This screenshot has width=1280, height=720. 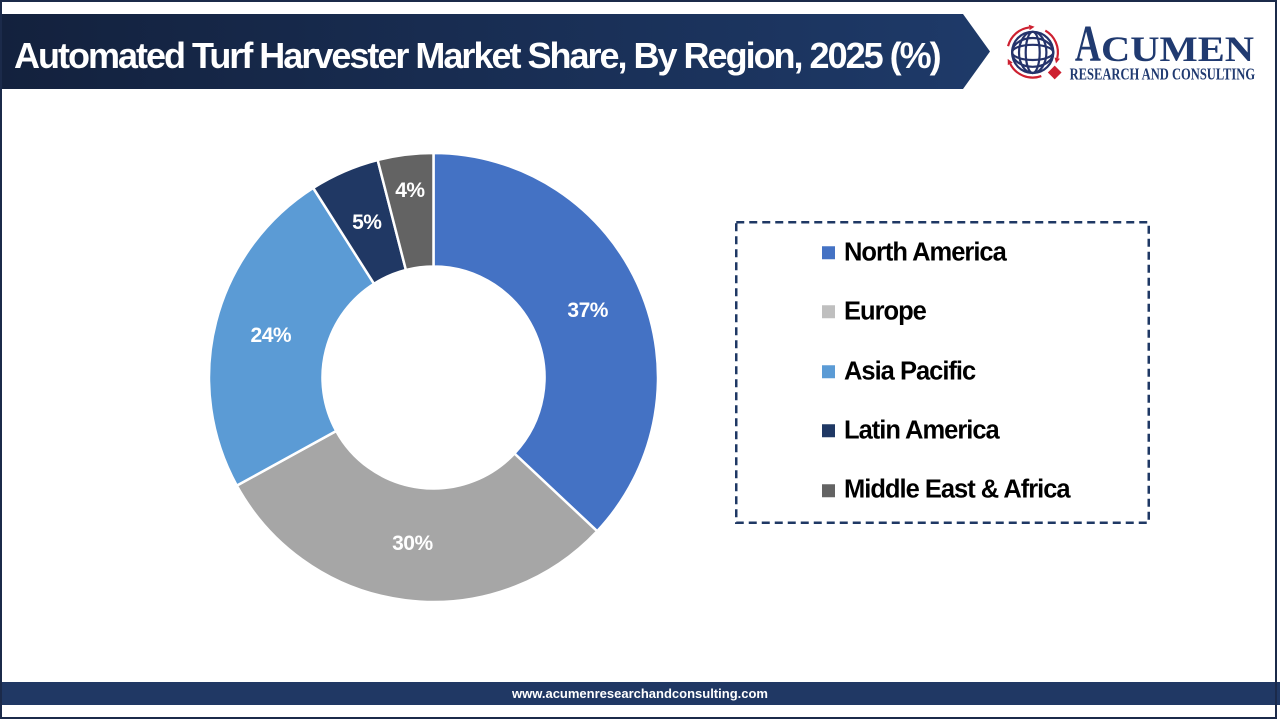 What do you see at coordinates (1163, 73) in the screenshot?
I see `svg-text: RESEARCH AND CONSULTING` at bounding box center [1163, 73].